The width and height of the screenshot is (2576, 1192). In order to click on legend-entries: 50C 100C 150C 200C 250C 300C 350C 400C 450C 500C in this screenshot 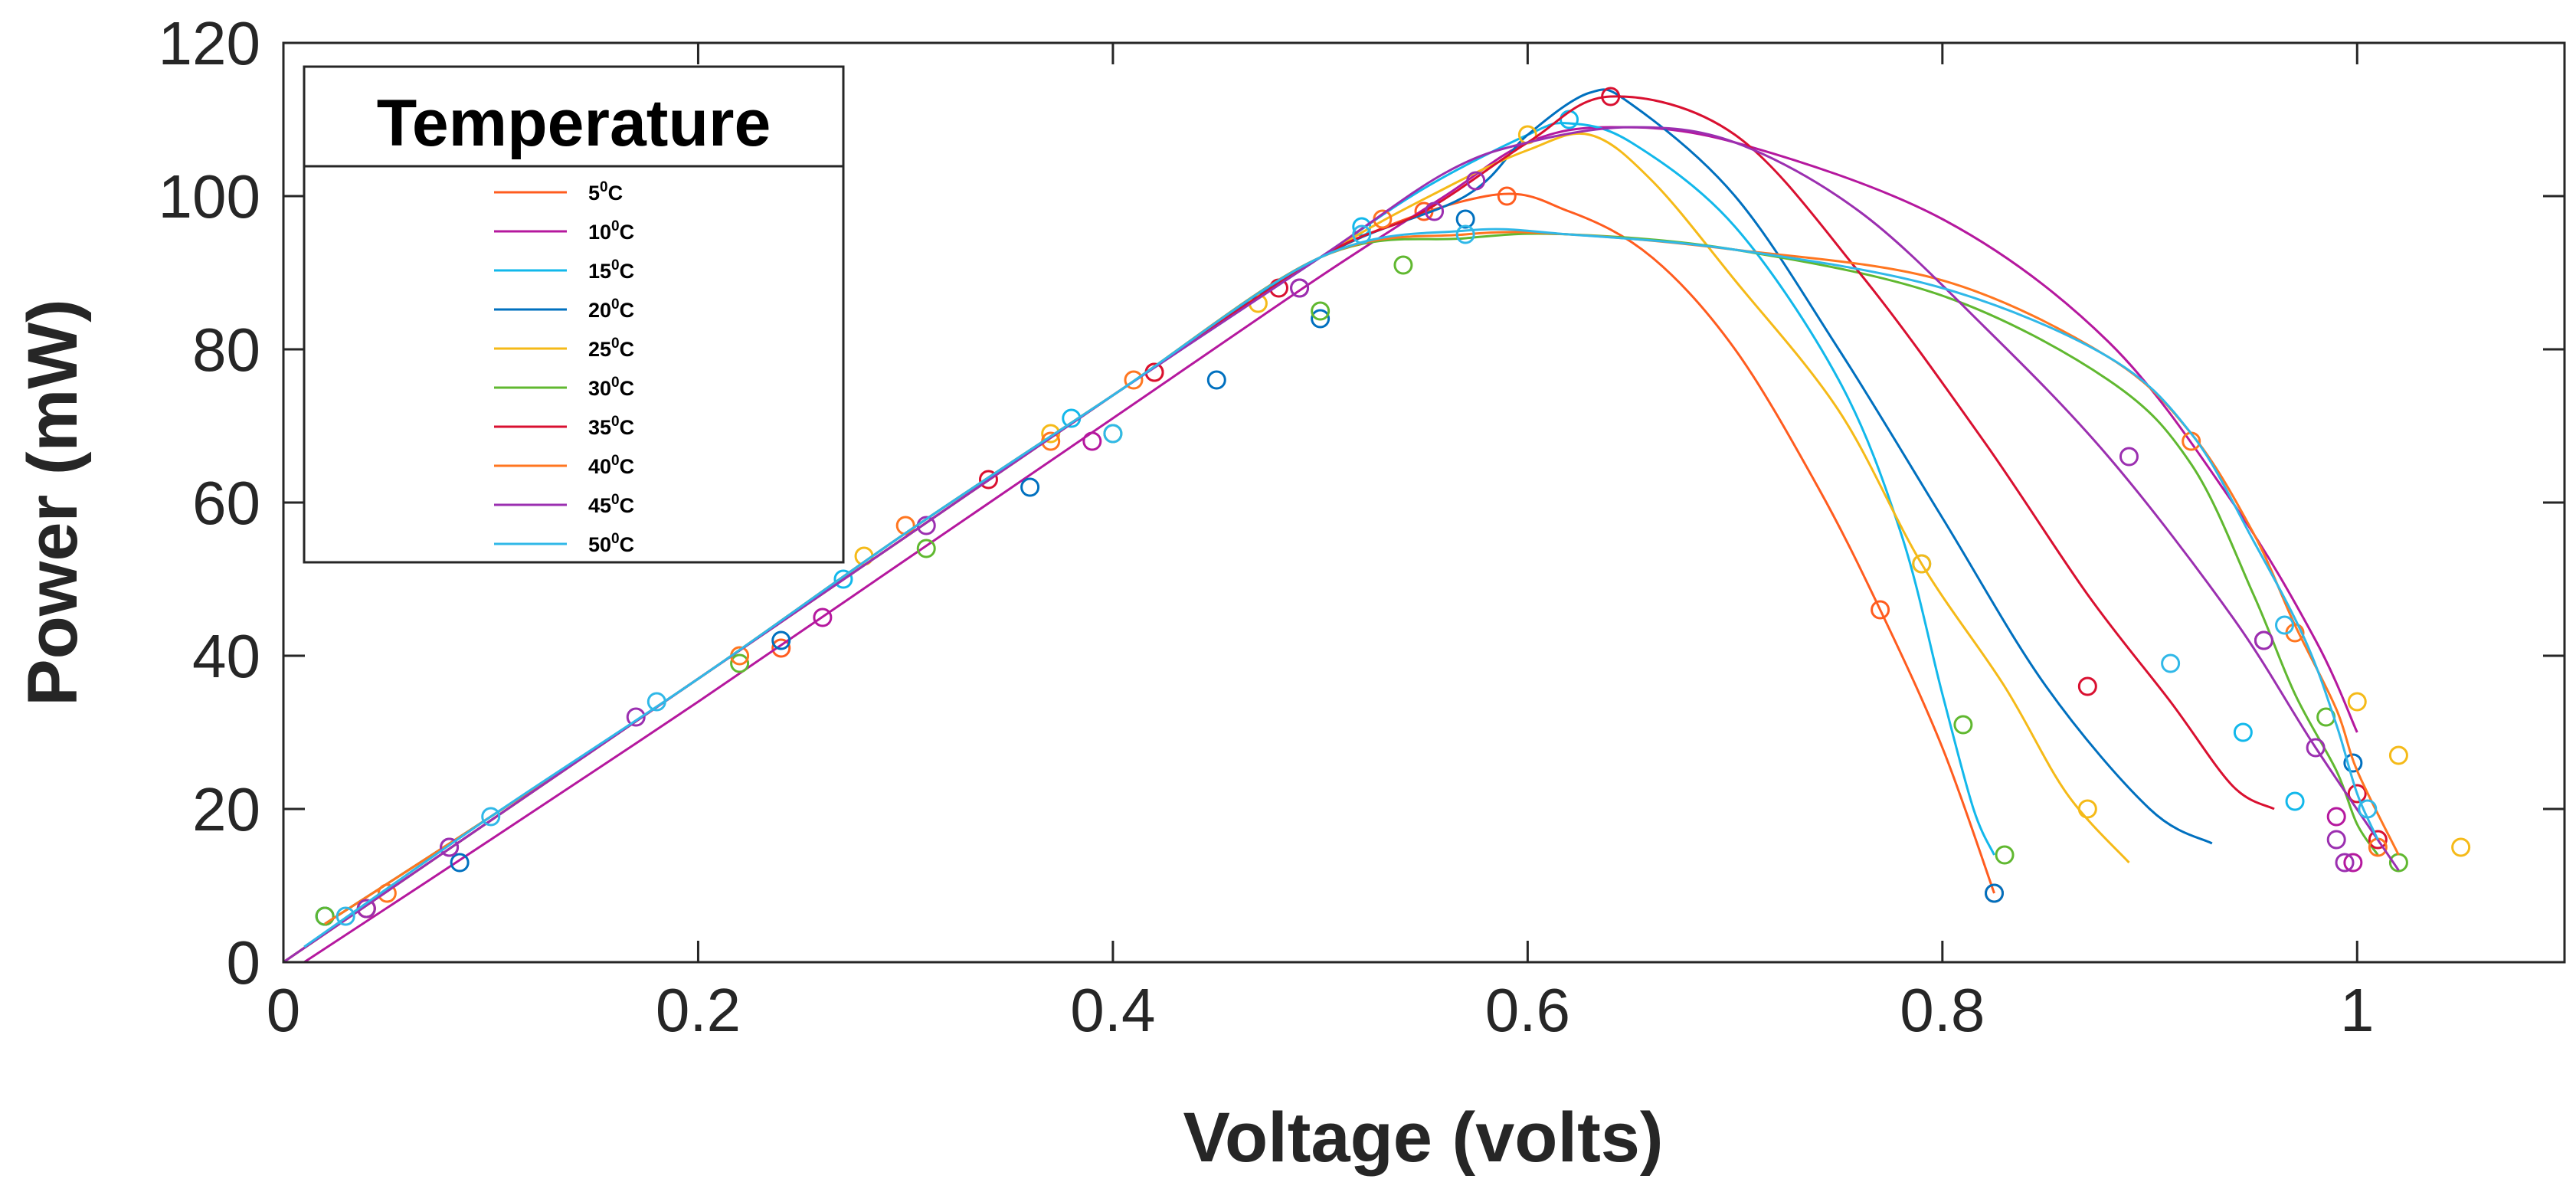, I will do `click(564, 367)`.